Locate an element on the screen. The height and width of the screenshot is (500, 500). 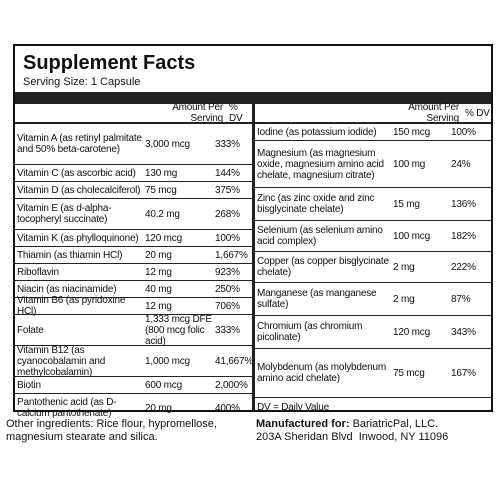
amount: 600 mcg is located at coordinates (163, 385).